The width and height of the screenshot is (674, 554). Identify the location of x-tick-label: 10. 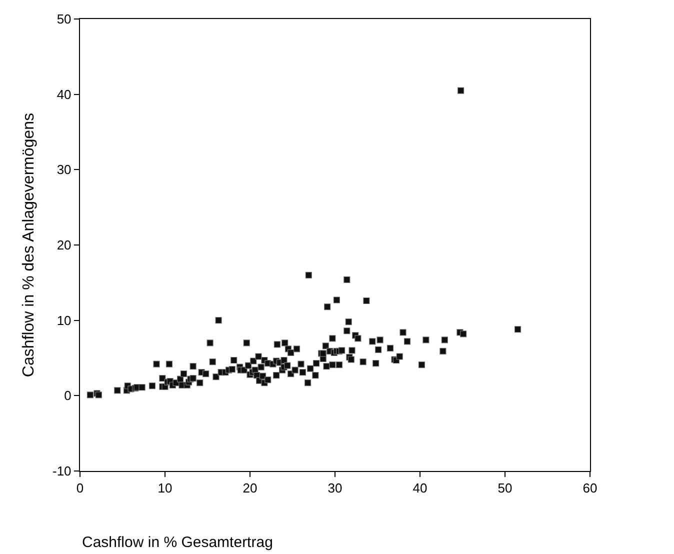
(165, 488).